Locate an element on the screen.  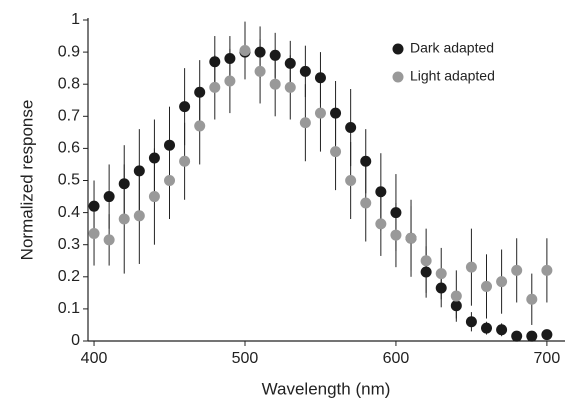
legend-label: Light adapted is located at coordinates (452, 76).